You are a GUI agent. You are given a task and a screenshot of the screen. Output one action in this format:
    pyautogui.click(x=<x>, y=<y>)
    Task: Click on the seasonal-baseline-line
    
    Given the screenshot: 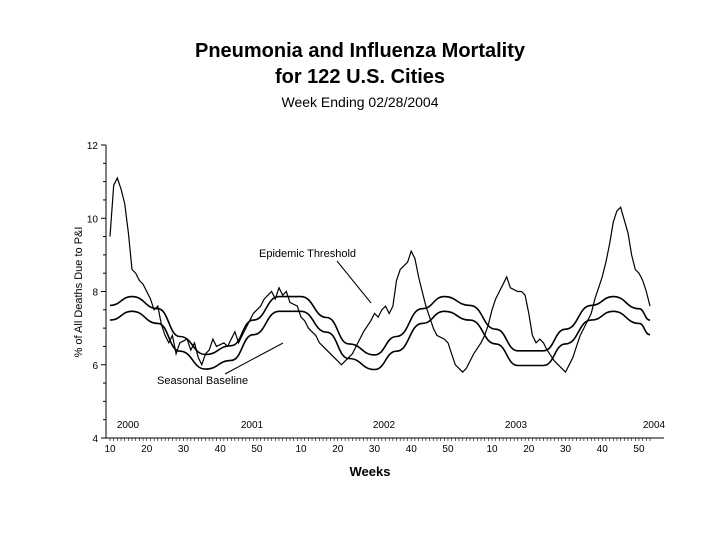 What is the action you would take?
    pyautogui.click(x=380, y=340)
    